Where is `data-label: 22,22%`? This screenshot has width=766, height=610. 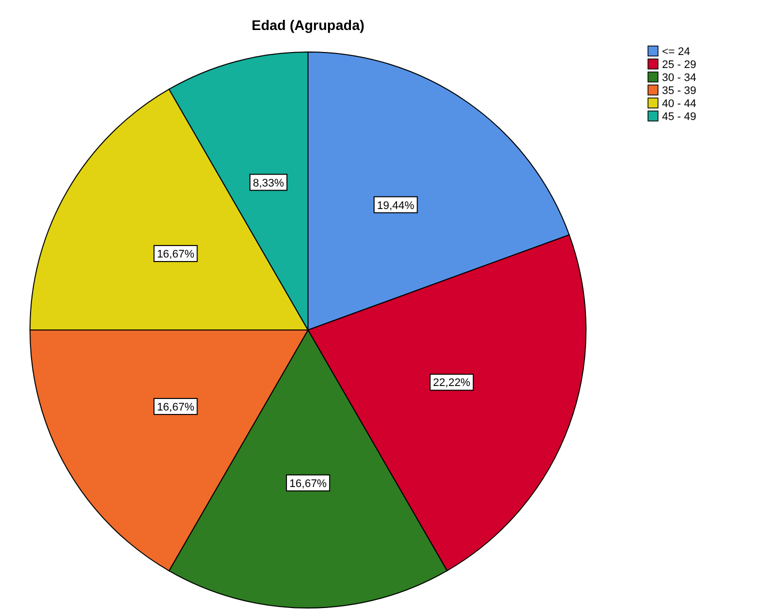
data-label: 22,22% is located at coordinates (452, 383).